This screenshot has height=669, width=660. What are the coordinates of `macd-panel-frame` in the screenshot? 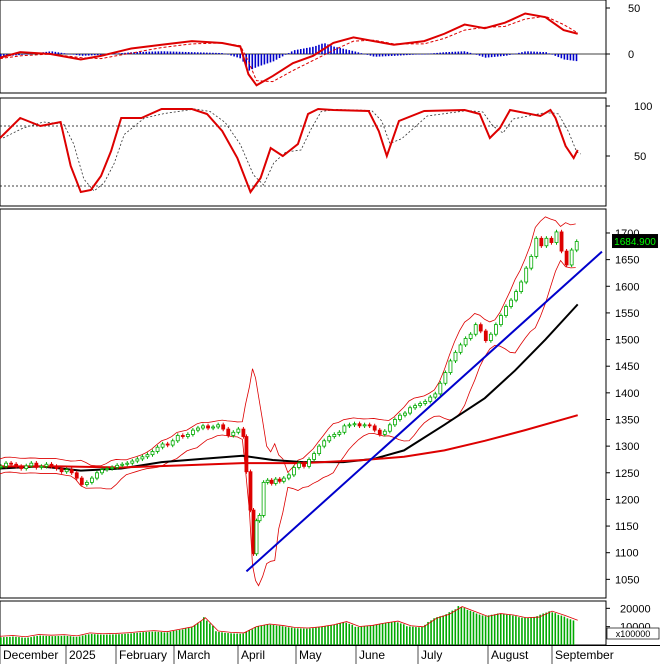 It's located at (303, 47).